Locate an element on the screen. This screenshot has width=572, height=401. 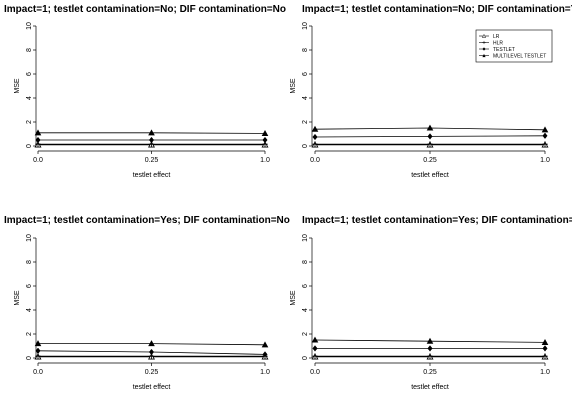
legend-label: HLR is located at coordinates (498, 43).